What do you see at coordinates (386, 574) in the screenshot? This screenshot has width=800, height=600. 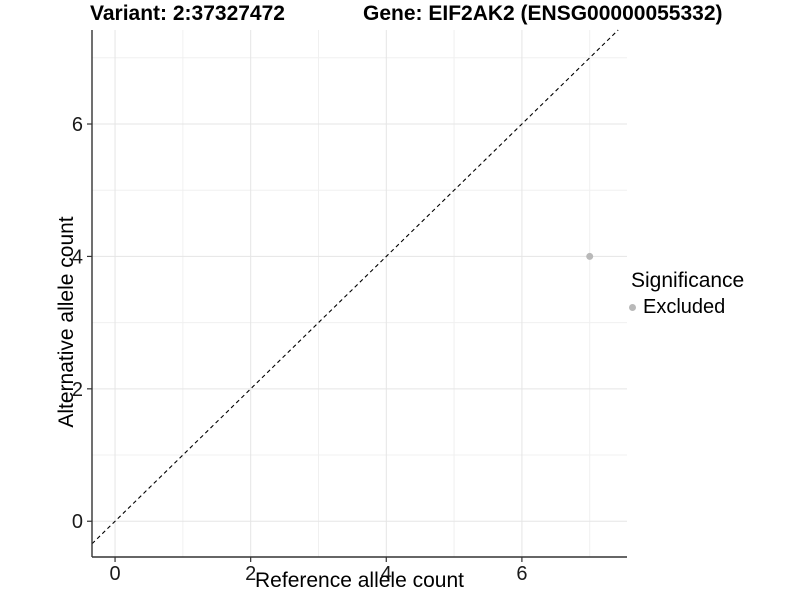 I see `x-tick-label: 4` at bounding box center [386, 574].